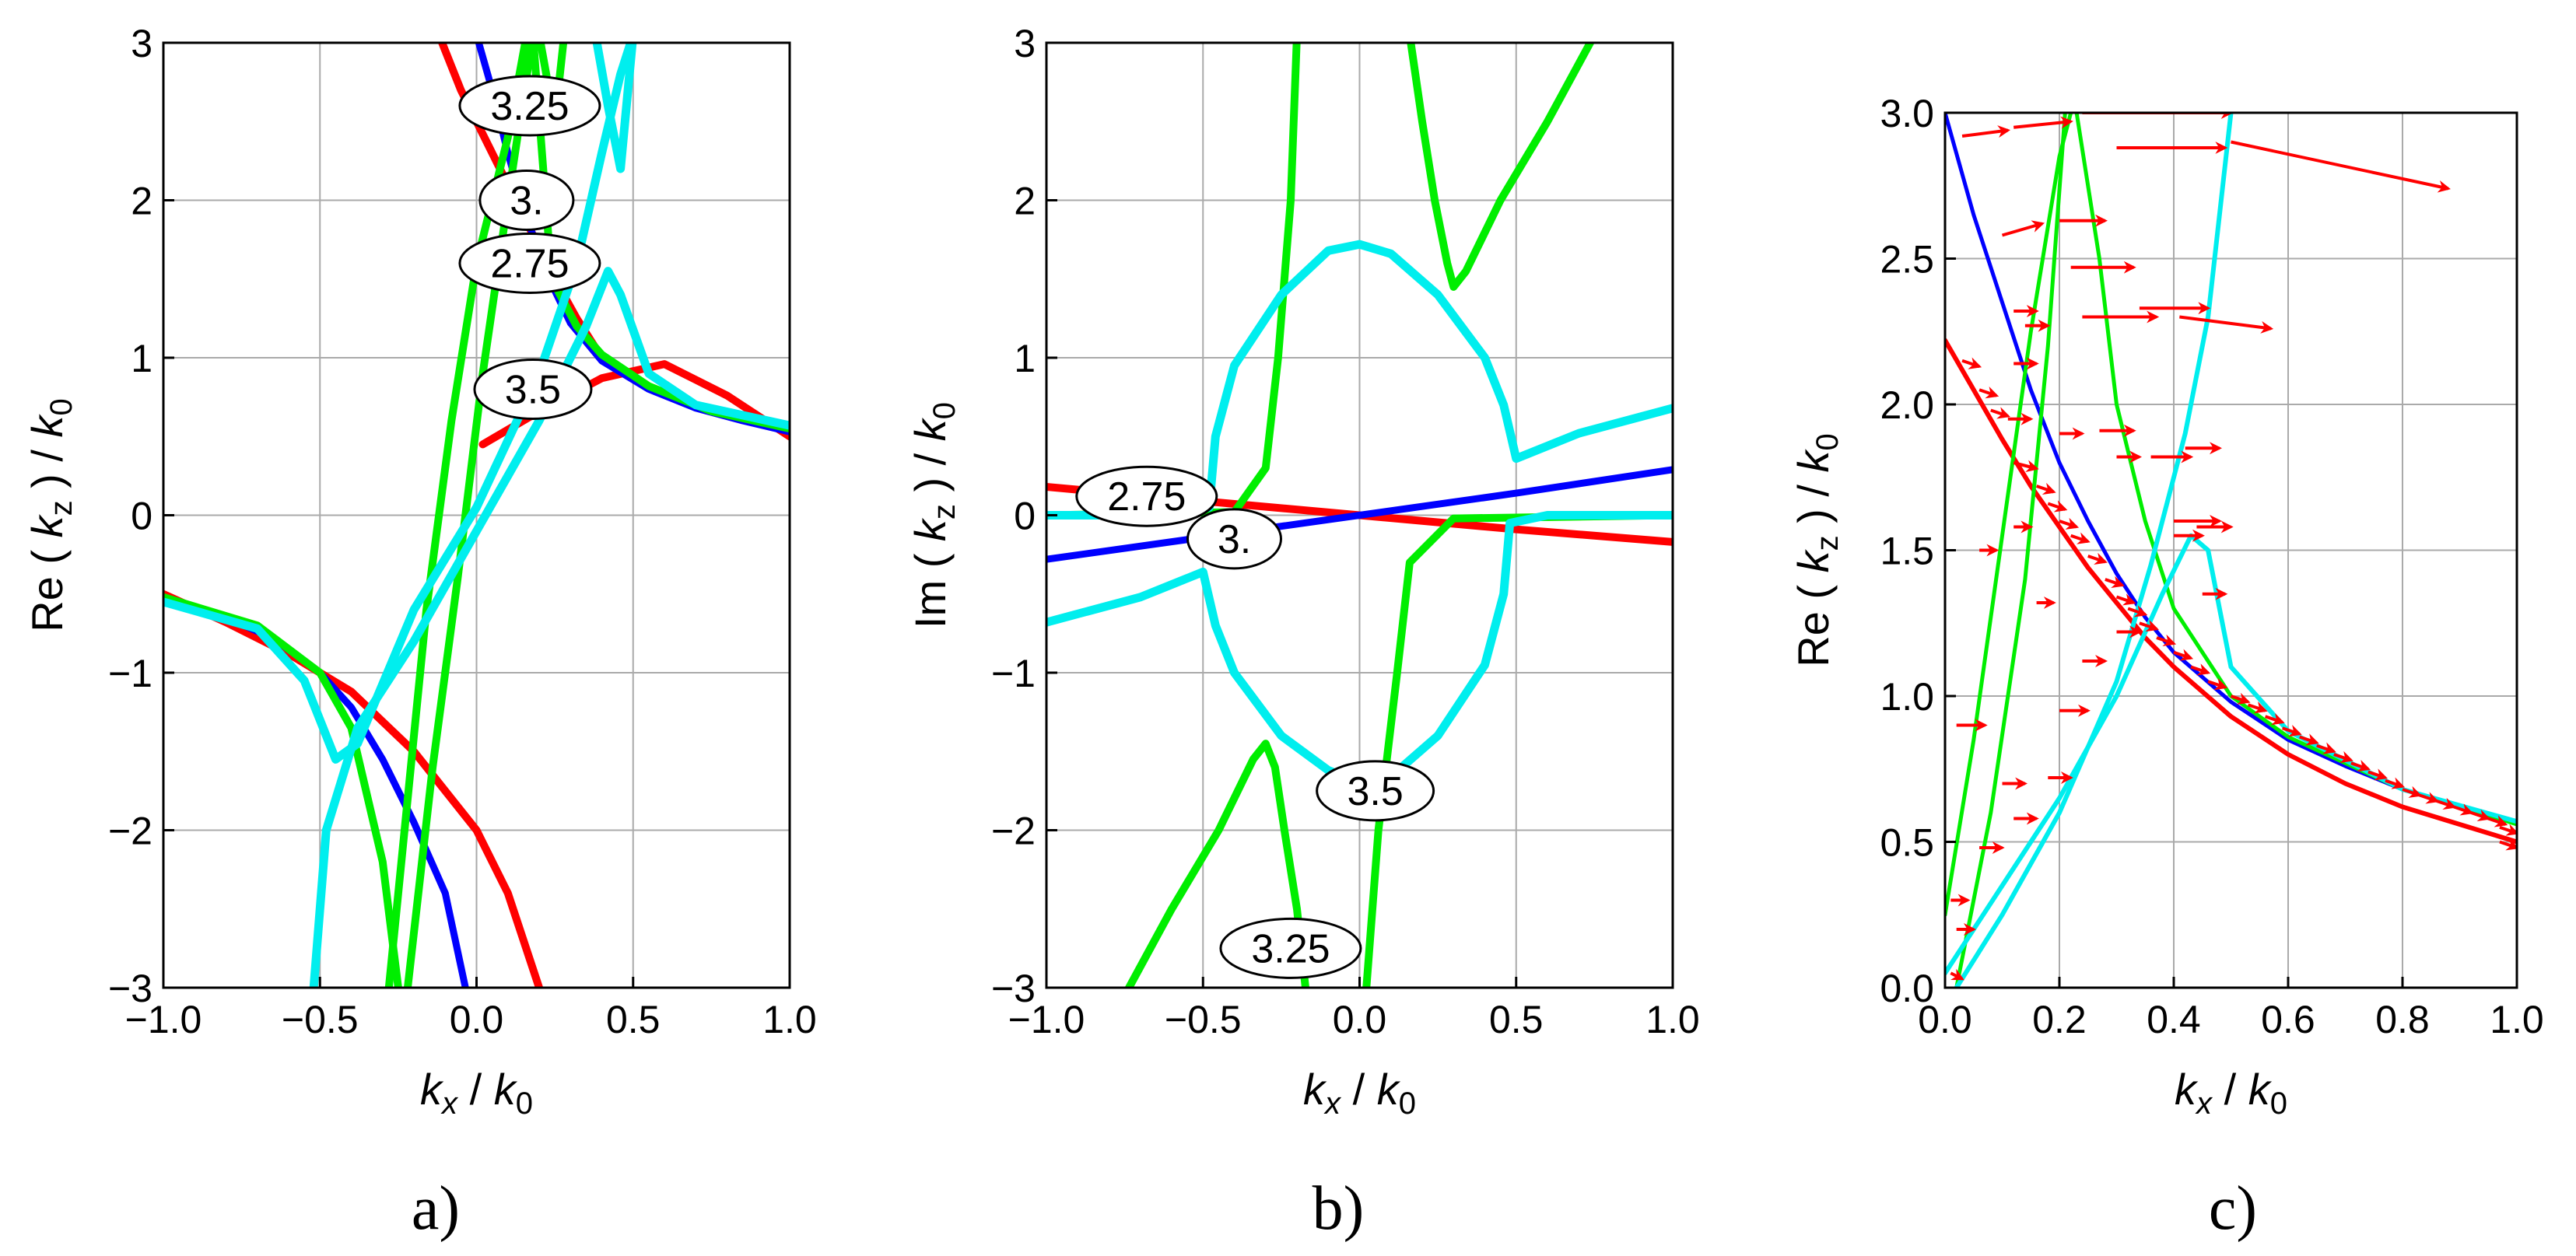 The width and height of the screenshot is (2576, 1256). Describe the element at coordinates (1907, 405) in the screenshot. I see `y-tick-label: 2.0` at that location.